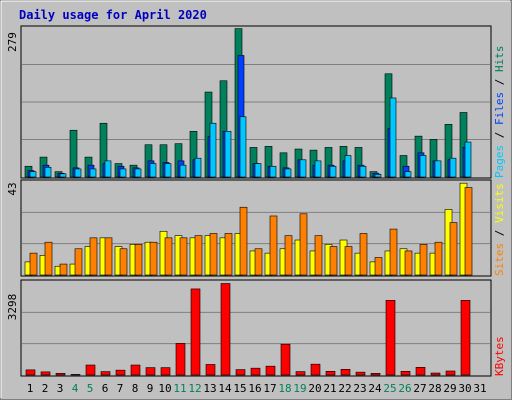  What do you see at coordinates (499, 203) in the screenshot?
I see `legend-visits: Visits` at bounding box center [499, 203].